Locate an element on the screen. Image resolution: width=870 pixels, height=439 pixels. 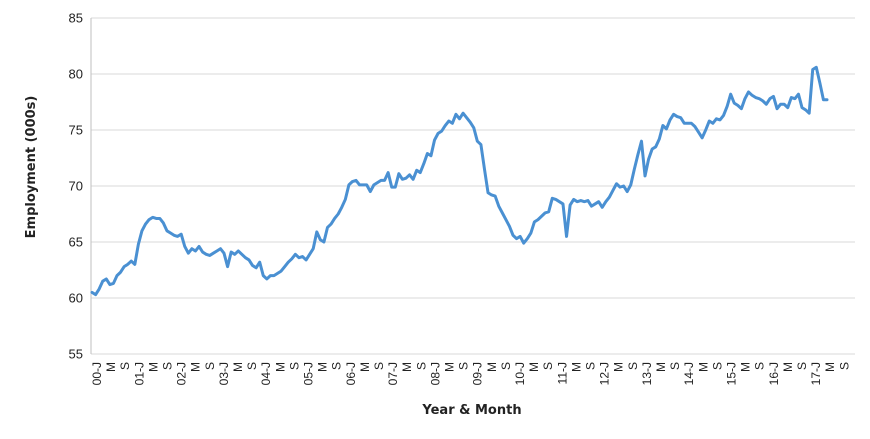
x-tick-label: 17-J is located at coordinates (816, 373).